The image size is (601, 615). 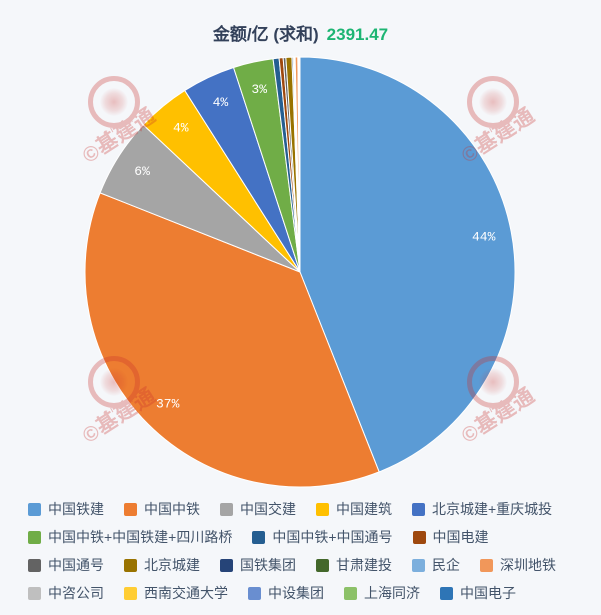 I want to click on legend-row: 中国铁建 中国中铁 中国交建 中国建筑 北京城建+重庆城投, so click(x=308, y=509).